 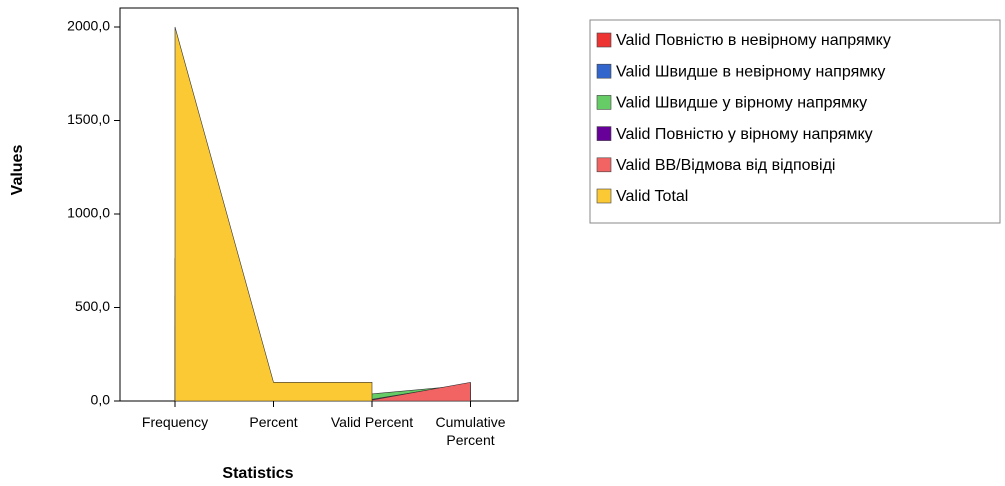 I want to click on legend-label: Valid Швидше в невірному напрямку, so click(x=750, y=71).